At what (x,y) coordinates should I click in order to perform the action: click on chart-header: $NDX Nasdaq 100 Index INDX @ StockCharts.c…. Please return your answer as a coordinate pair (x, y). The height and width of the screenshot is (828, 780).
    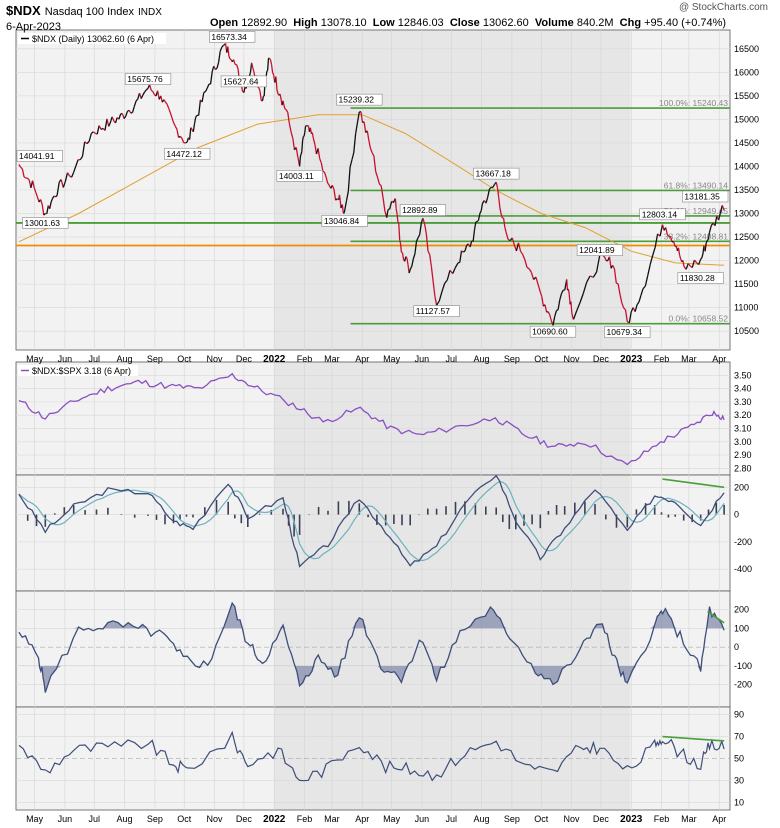
    Looking at the image, I should click on (391, 10).